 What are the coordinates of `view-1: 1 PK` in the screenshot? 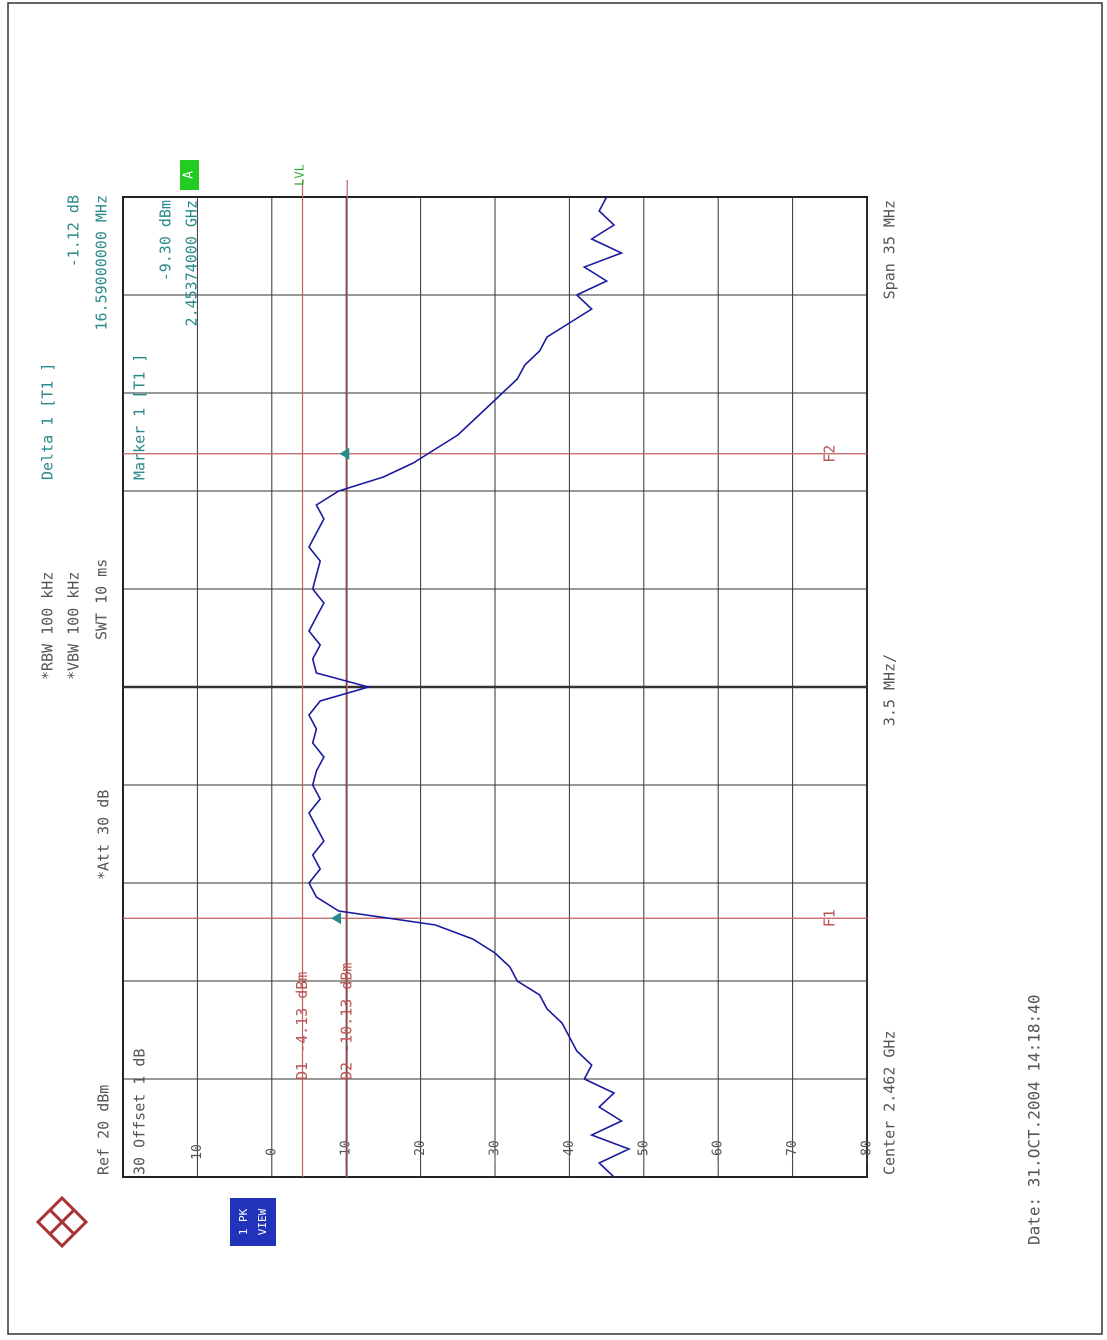 It's located at (243, 1221).